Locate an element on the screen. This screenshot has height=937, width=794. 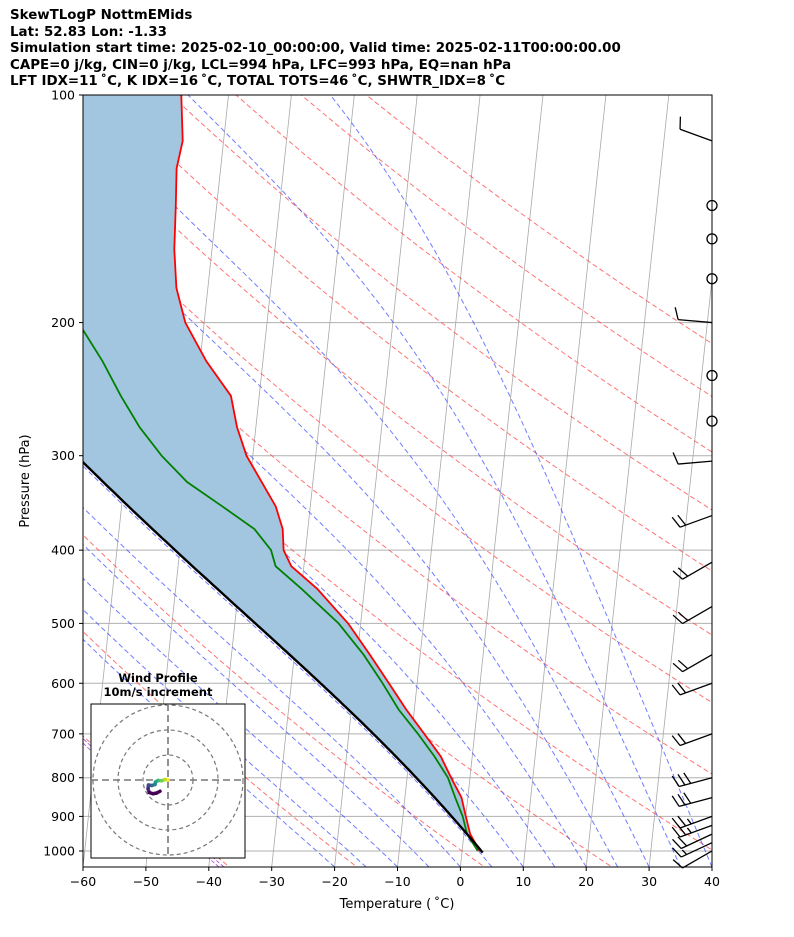
location-line: Lat: 52.83 Lon: -1.33 is located at coordinates (88, 32).